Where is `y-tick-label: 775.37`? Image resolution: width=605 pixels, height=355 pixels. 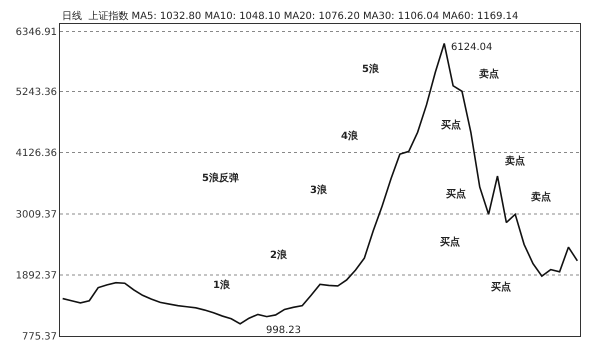 y-tick-label: 775.37 is located at coordinates (39, 337).